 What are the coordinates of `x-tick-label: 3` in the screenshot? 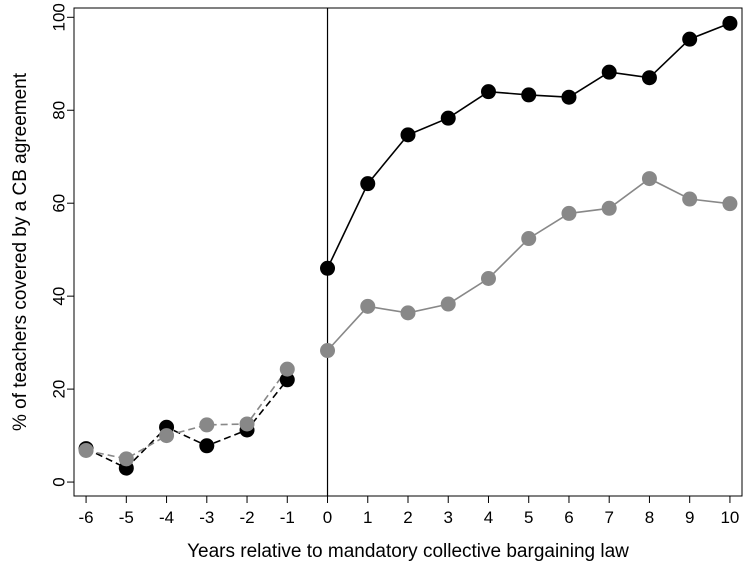 It's located at (448, 517).